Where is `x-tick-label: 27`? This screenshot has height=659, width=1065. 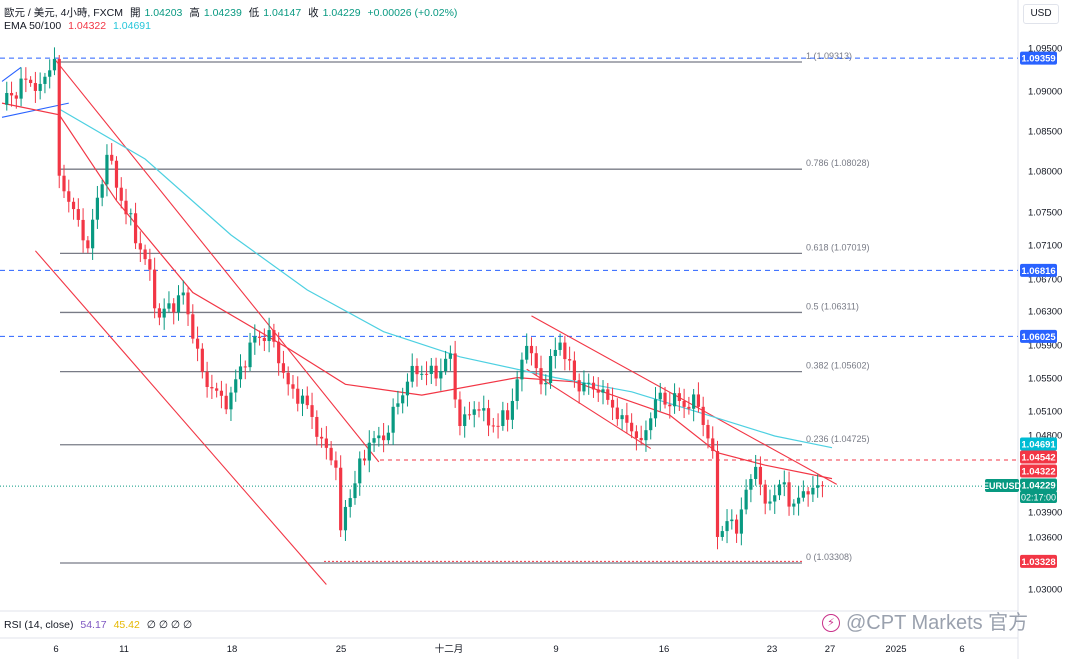 x-tick-label: 27 is located at coordinates (830, 649).